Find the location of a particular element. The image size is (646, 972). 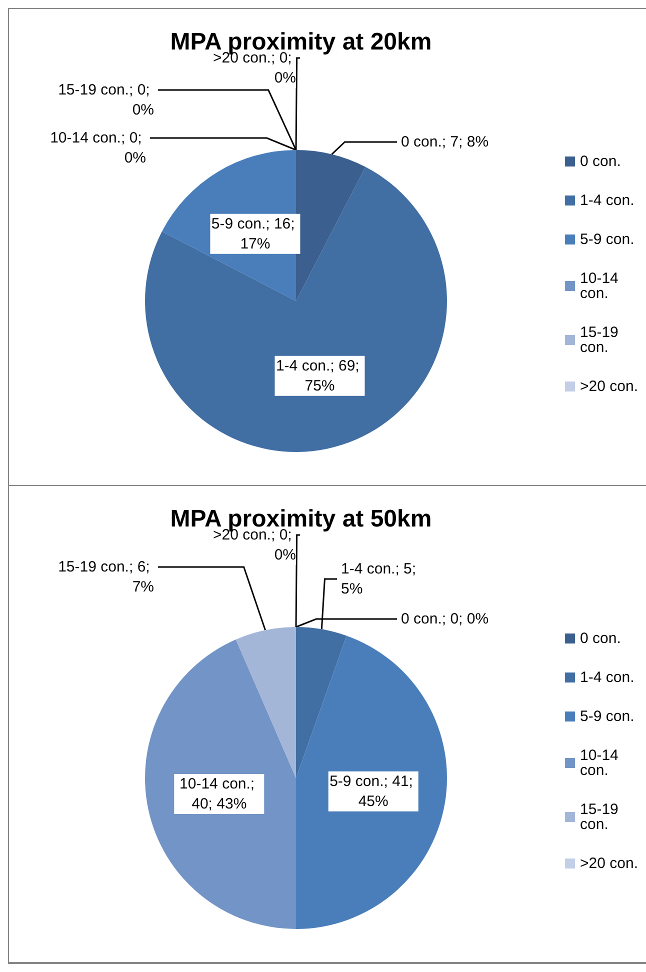

data-label: 5-9 con.; 16; 17% is located at coordinates (255, 233).